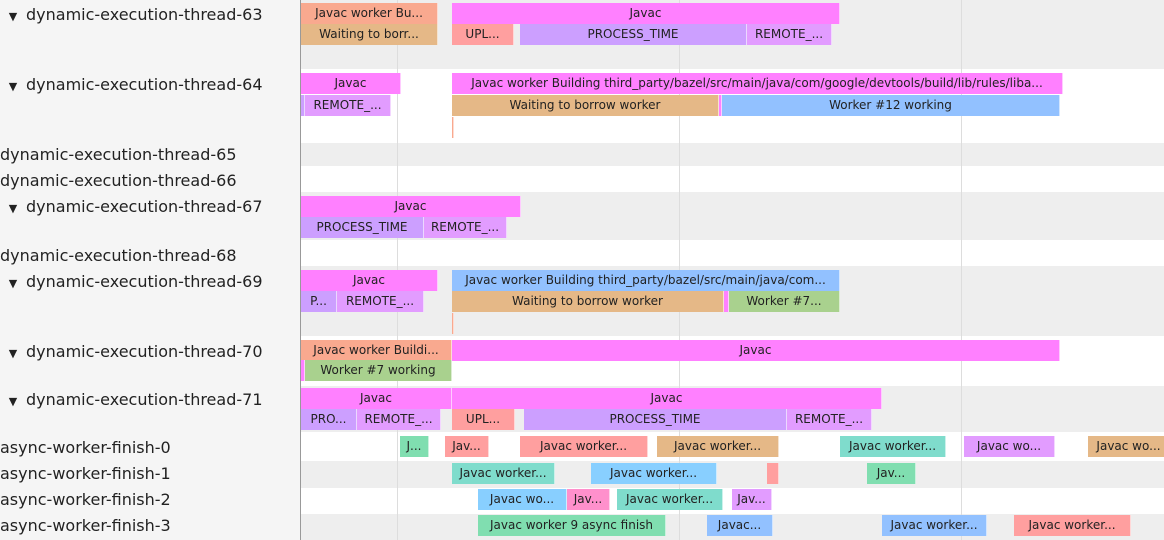 This screenshot has height=540, width=1164. I want to click on track-label: ▼ dynamic-execution-thread-63, so click(131, 16).